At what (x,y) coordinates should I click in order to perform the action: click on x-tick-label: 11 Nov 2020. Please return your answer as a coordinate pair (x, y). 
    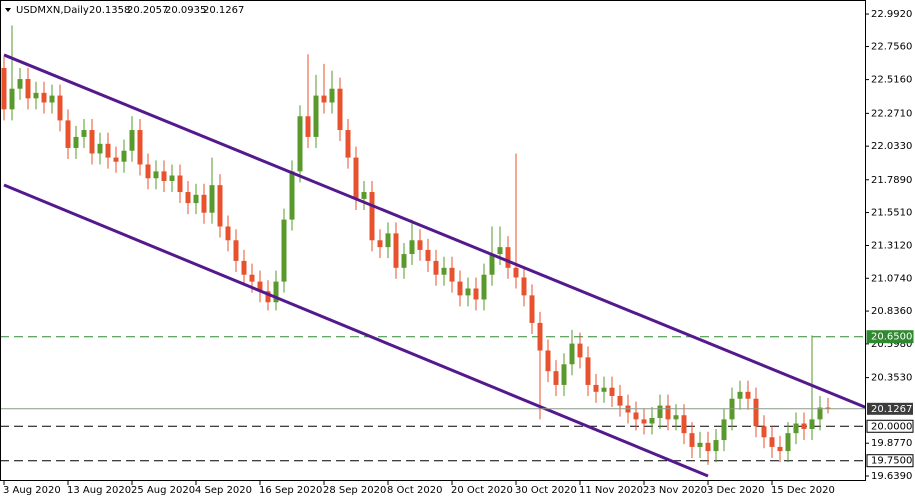
    Looking at the image, I should click on (611, 490).